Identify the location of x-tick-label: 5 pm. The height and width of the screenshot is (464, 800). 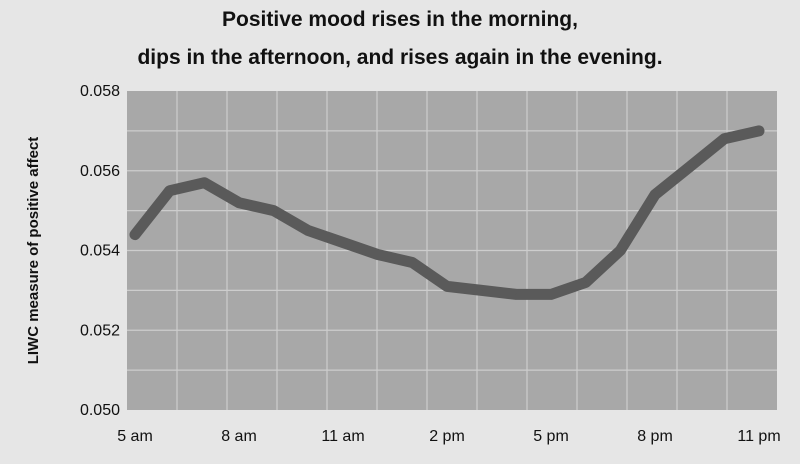
(551, 436).